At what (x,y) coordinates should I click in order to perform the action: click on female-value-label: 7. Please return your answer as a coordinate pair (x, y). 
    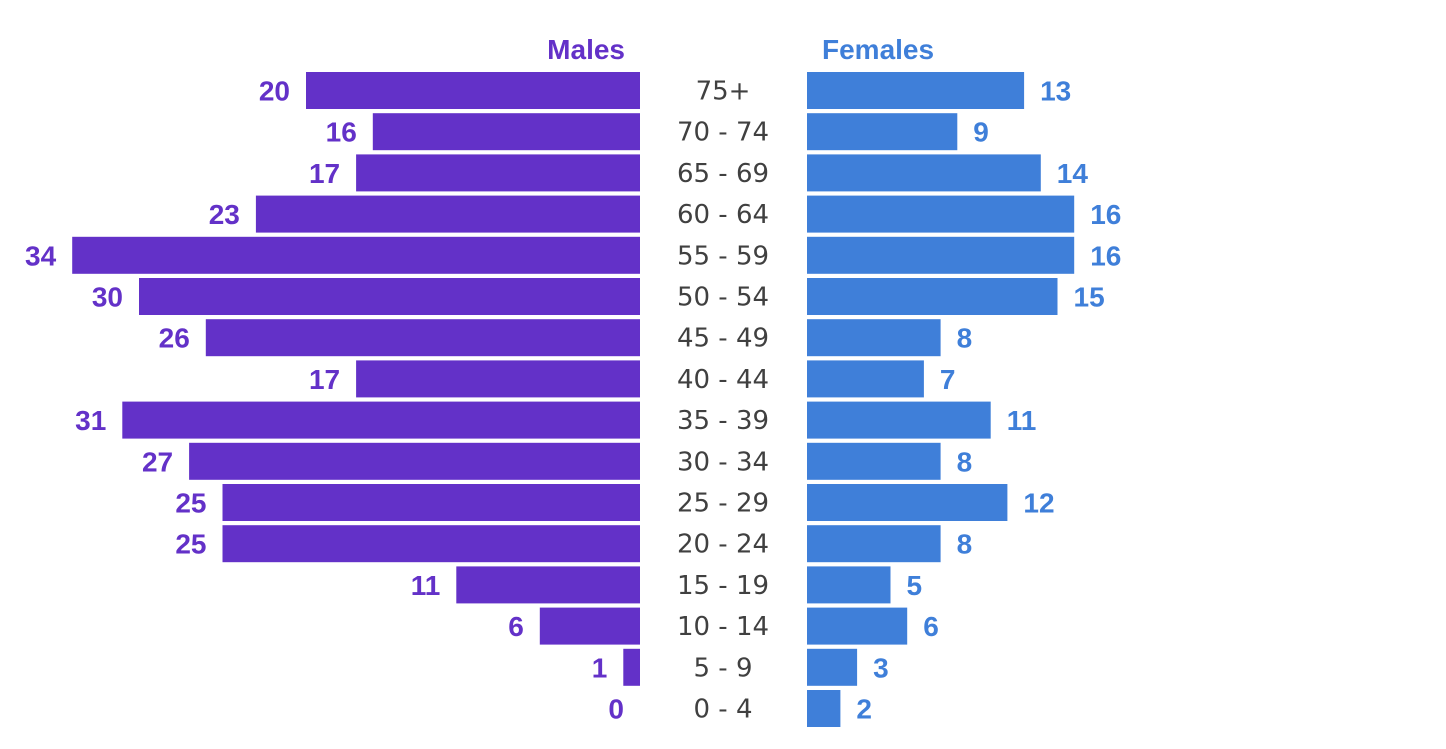
    Looking at the image, I should click on (948, 379).